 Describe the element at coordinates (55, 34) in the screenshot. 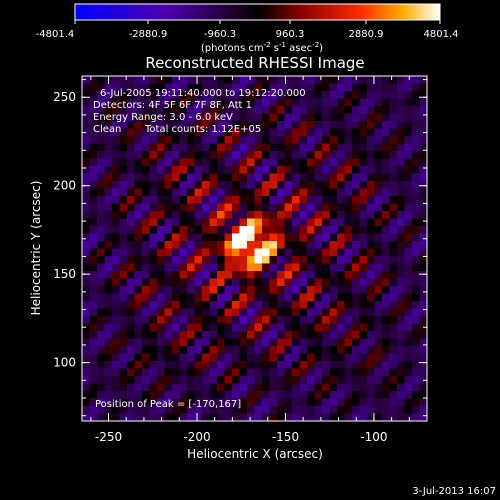

I see `colorbar-tick-label: -4801.4` at that location.